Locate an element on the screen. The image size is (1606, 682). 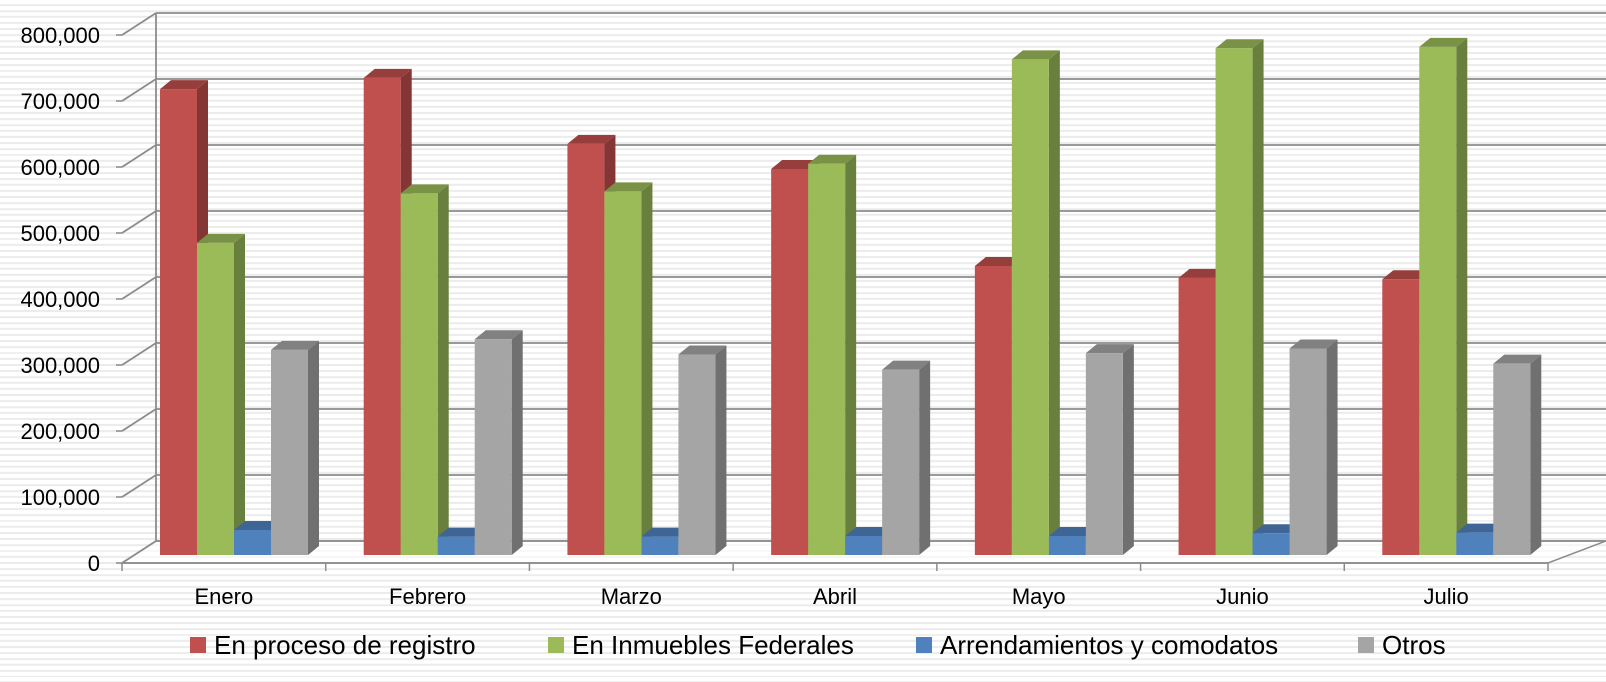
y-tick-label: 700,000 is located at coordinates (60, 101).